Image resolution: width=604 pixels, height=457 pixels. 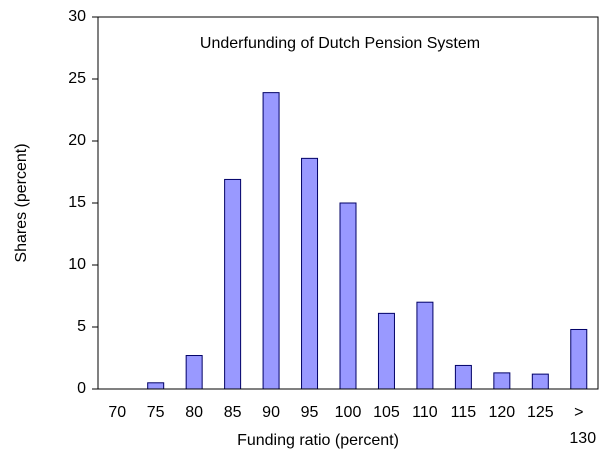 What do you see at coordinates (582, 425) in the screenshot?
I see `x-tick-label: >130` at bounding box center [582, 425].